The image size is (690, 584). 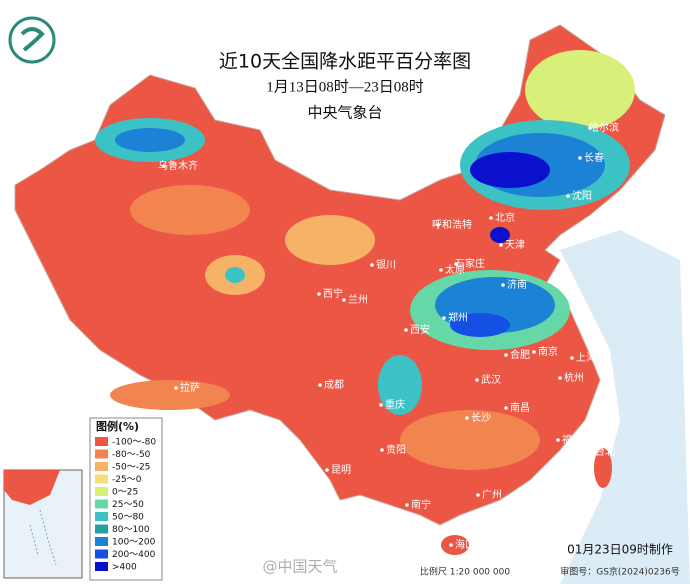 I want to click on scale: 比例尺 1:20 000 000, so click(x=465, y=572).